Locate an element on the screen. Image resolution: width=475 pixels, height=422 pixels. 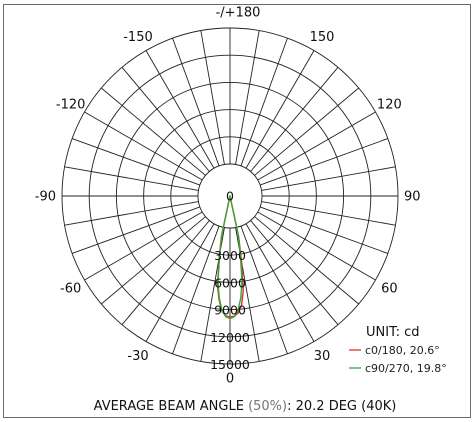
unit-label: UNIT: cd is located at coordinates (393, 332).